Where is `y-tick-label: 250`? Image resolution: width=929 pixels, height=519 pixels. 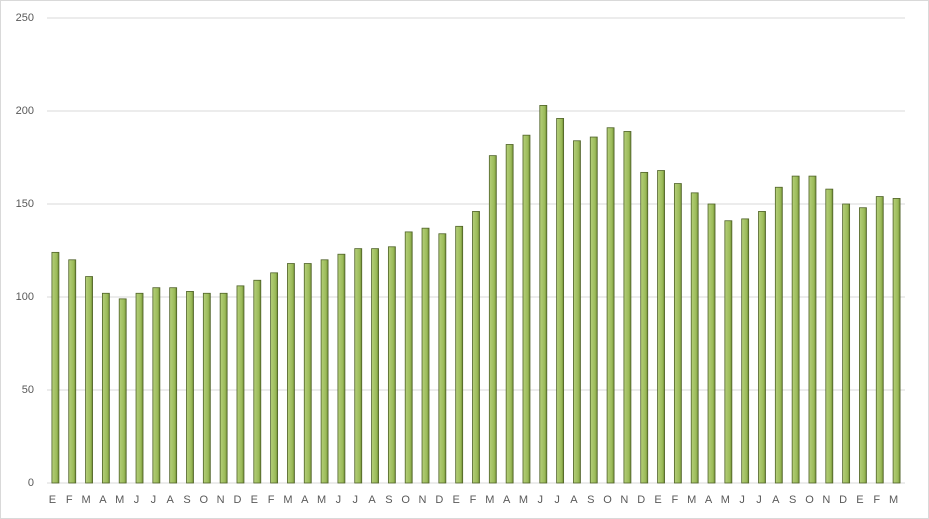 y-tick-label: 250 is located at coordinates (25, 18).